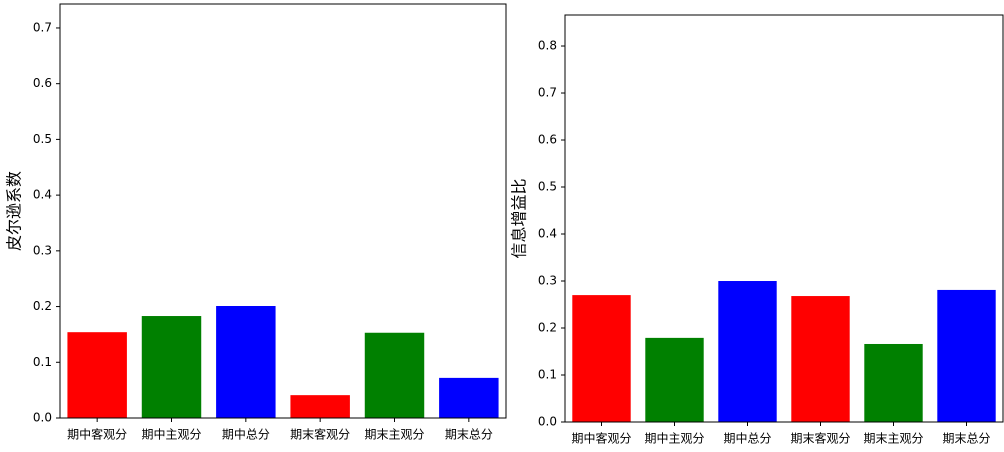 Image resolution: width=1004 pixels, height=452 pixels. What do you see at coordinates (547, 46) in the screenshot?
I see `y-tick-label: 0.8` at bounding box center [547, 46].